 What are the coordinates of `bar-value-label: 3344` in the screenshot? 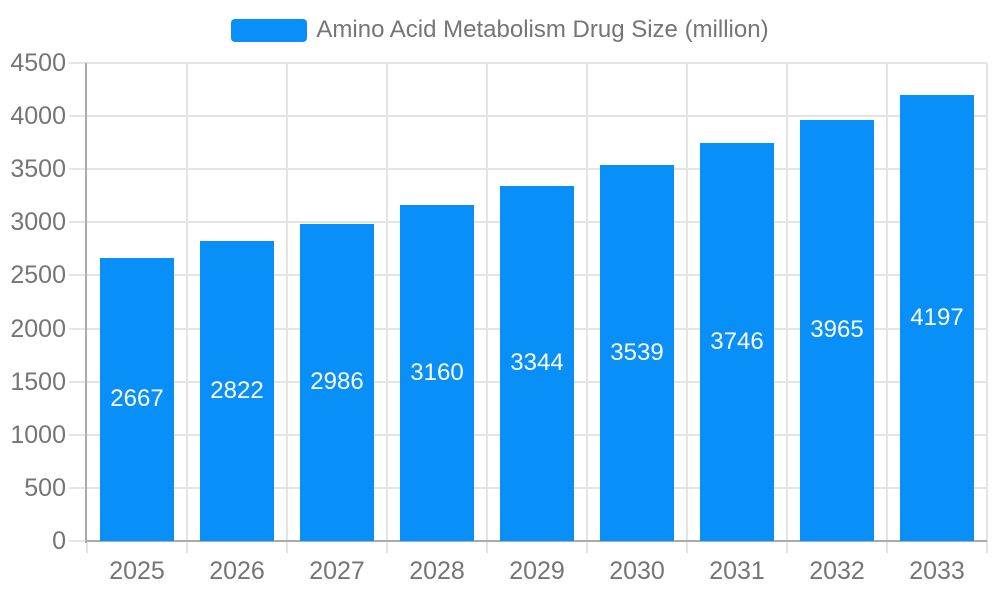 It's located at (537, 363).